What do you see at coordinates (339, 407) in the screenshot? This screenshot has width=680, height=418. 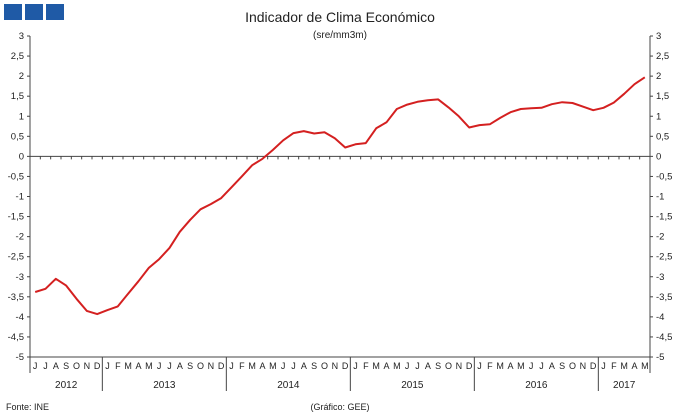 I see `chart-credit: (Gráfico: GEE)` at bounding box center [339, 407].